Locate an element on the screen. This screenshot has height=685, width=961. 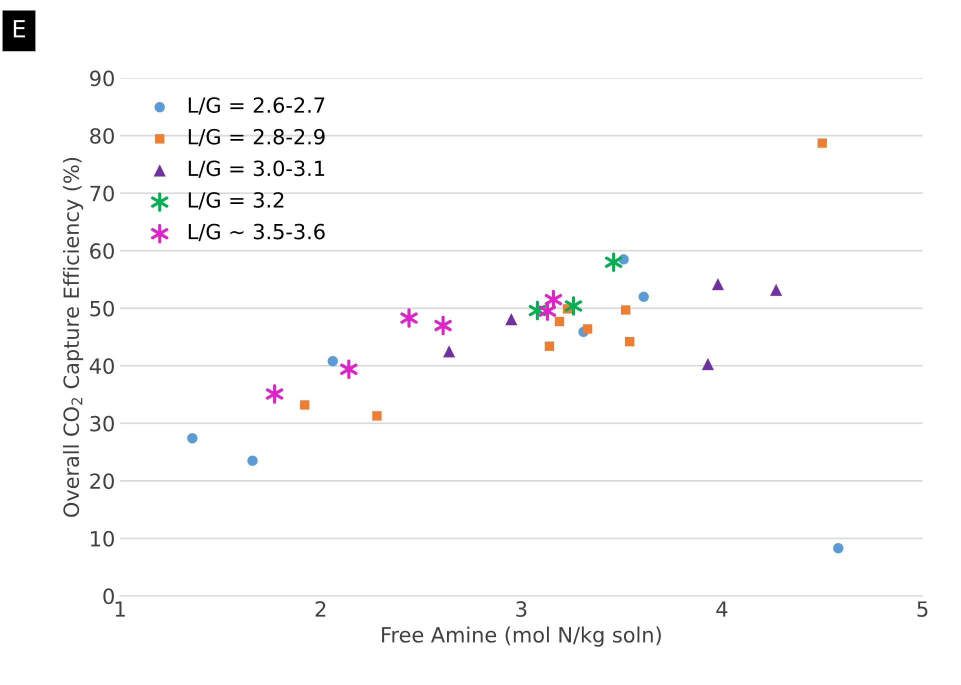
x-axis-title: Free Amine (mol N/kg soln) is located at coordinates (521, 636).